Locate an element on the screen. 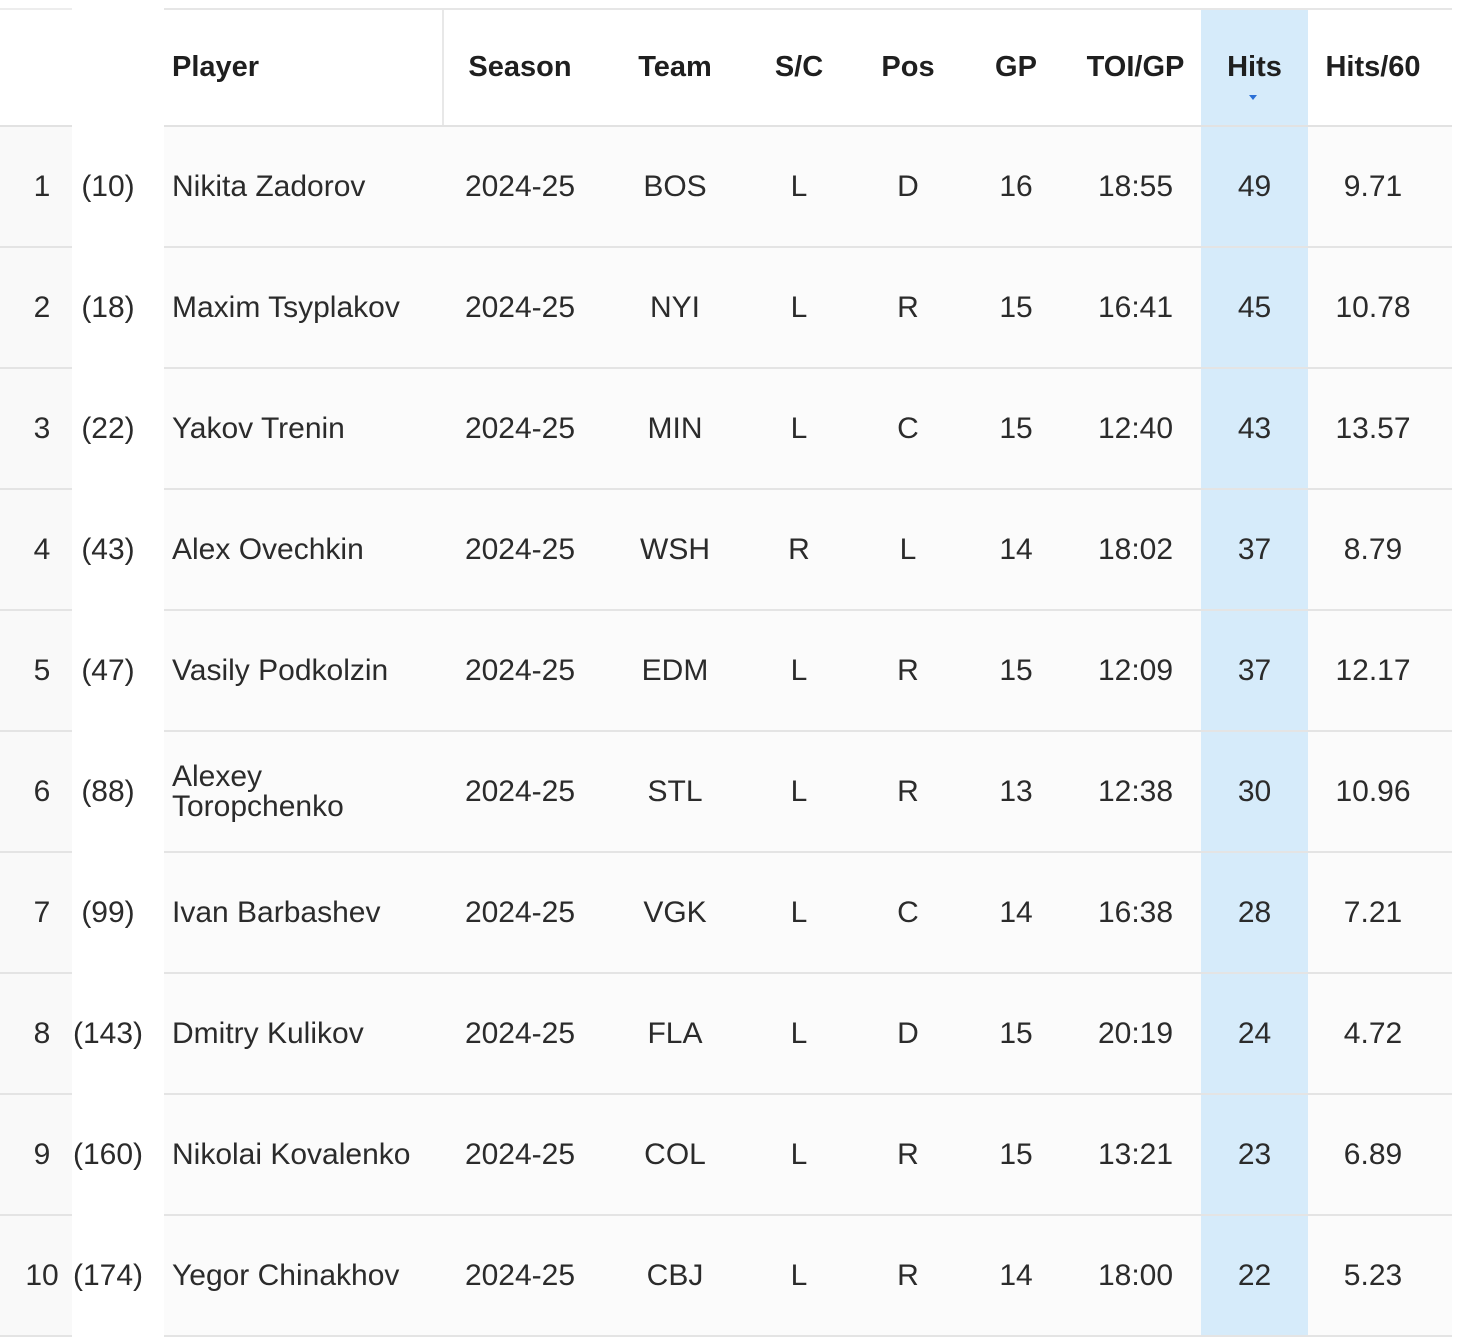 This screenshot has height=1337, width=1460. hits-cell: 43 is located at coordinates (1254, 428).